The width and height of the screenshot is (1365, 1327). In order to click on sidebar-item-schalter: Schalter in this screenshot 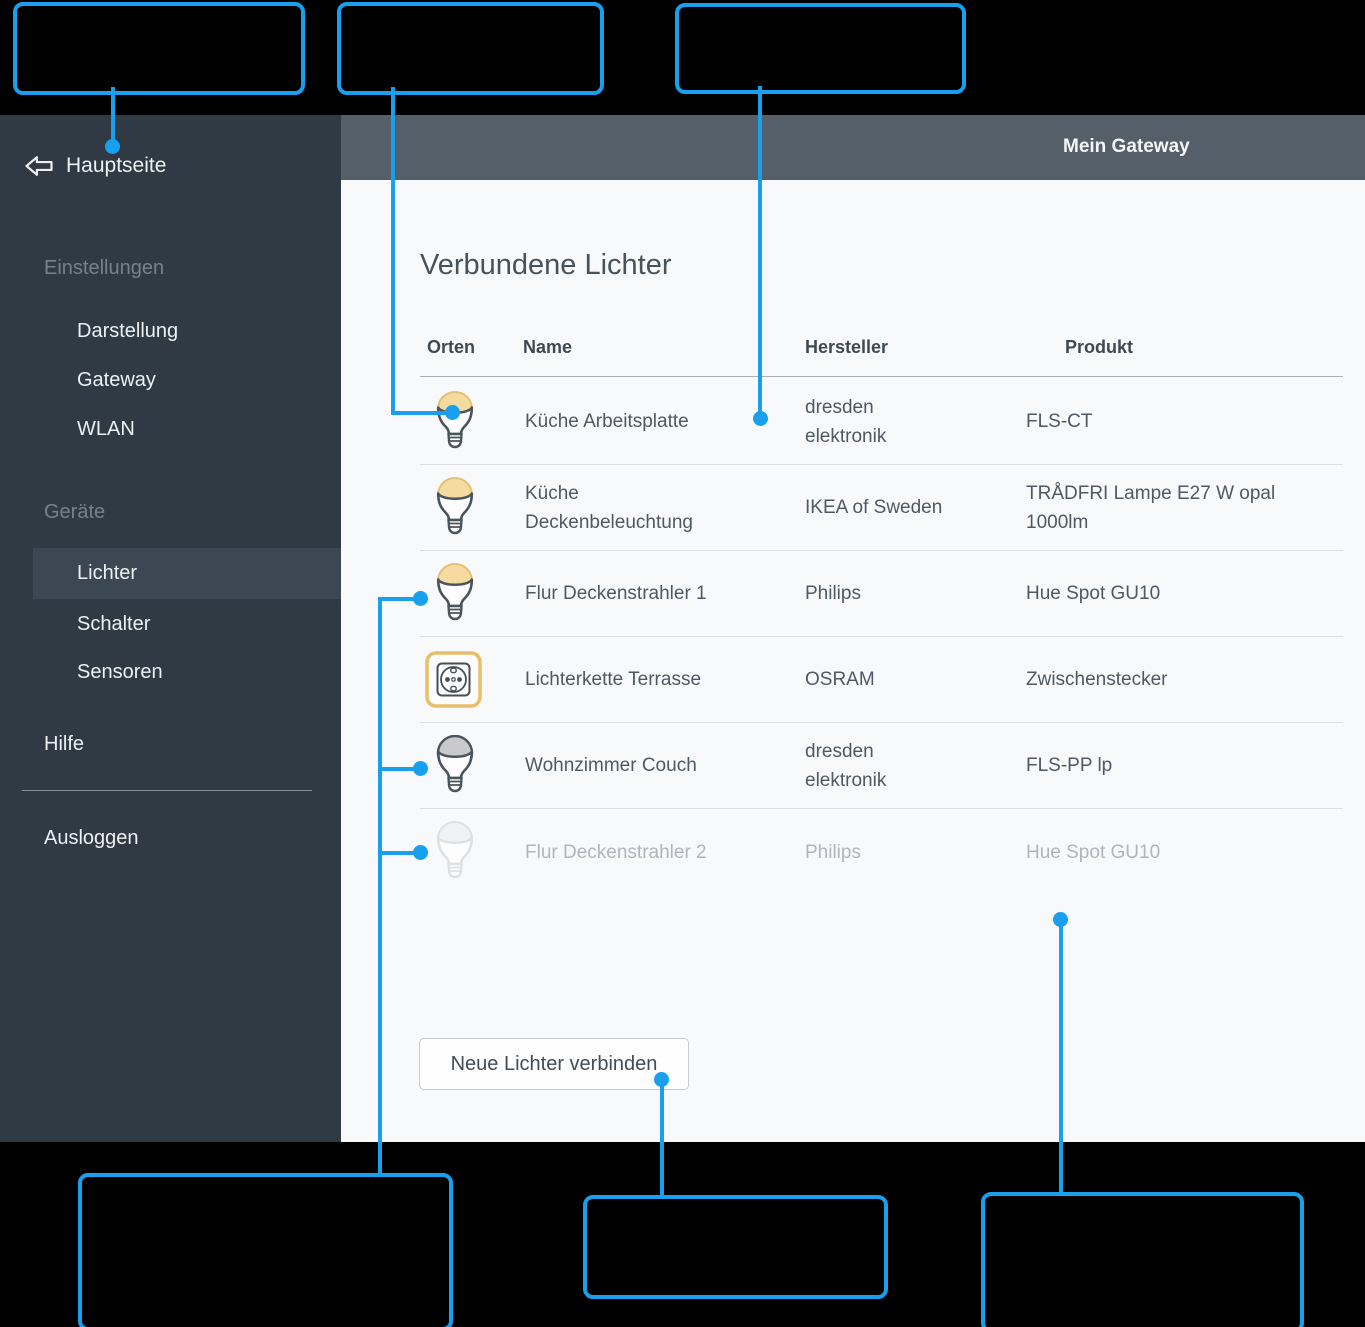, I will do `click(114, 624)`.